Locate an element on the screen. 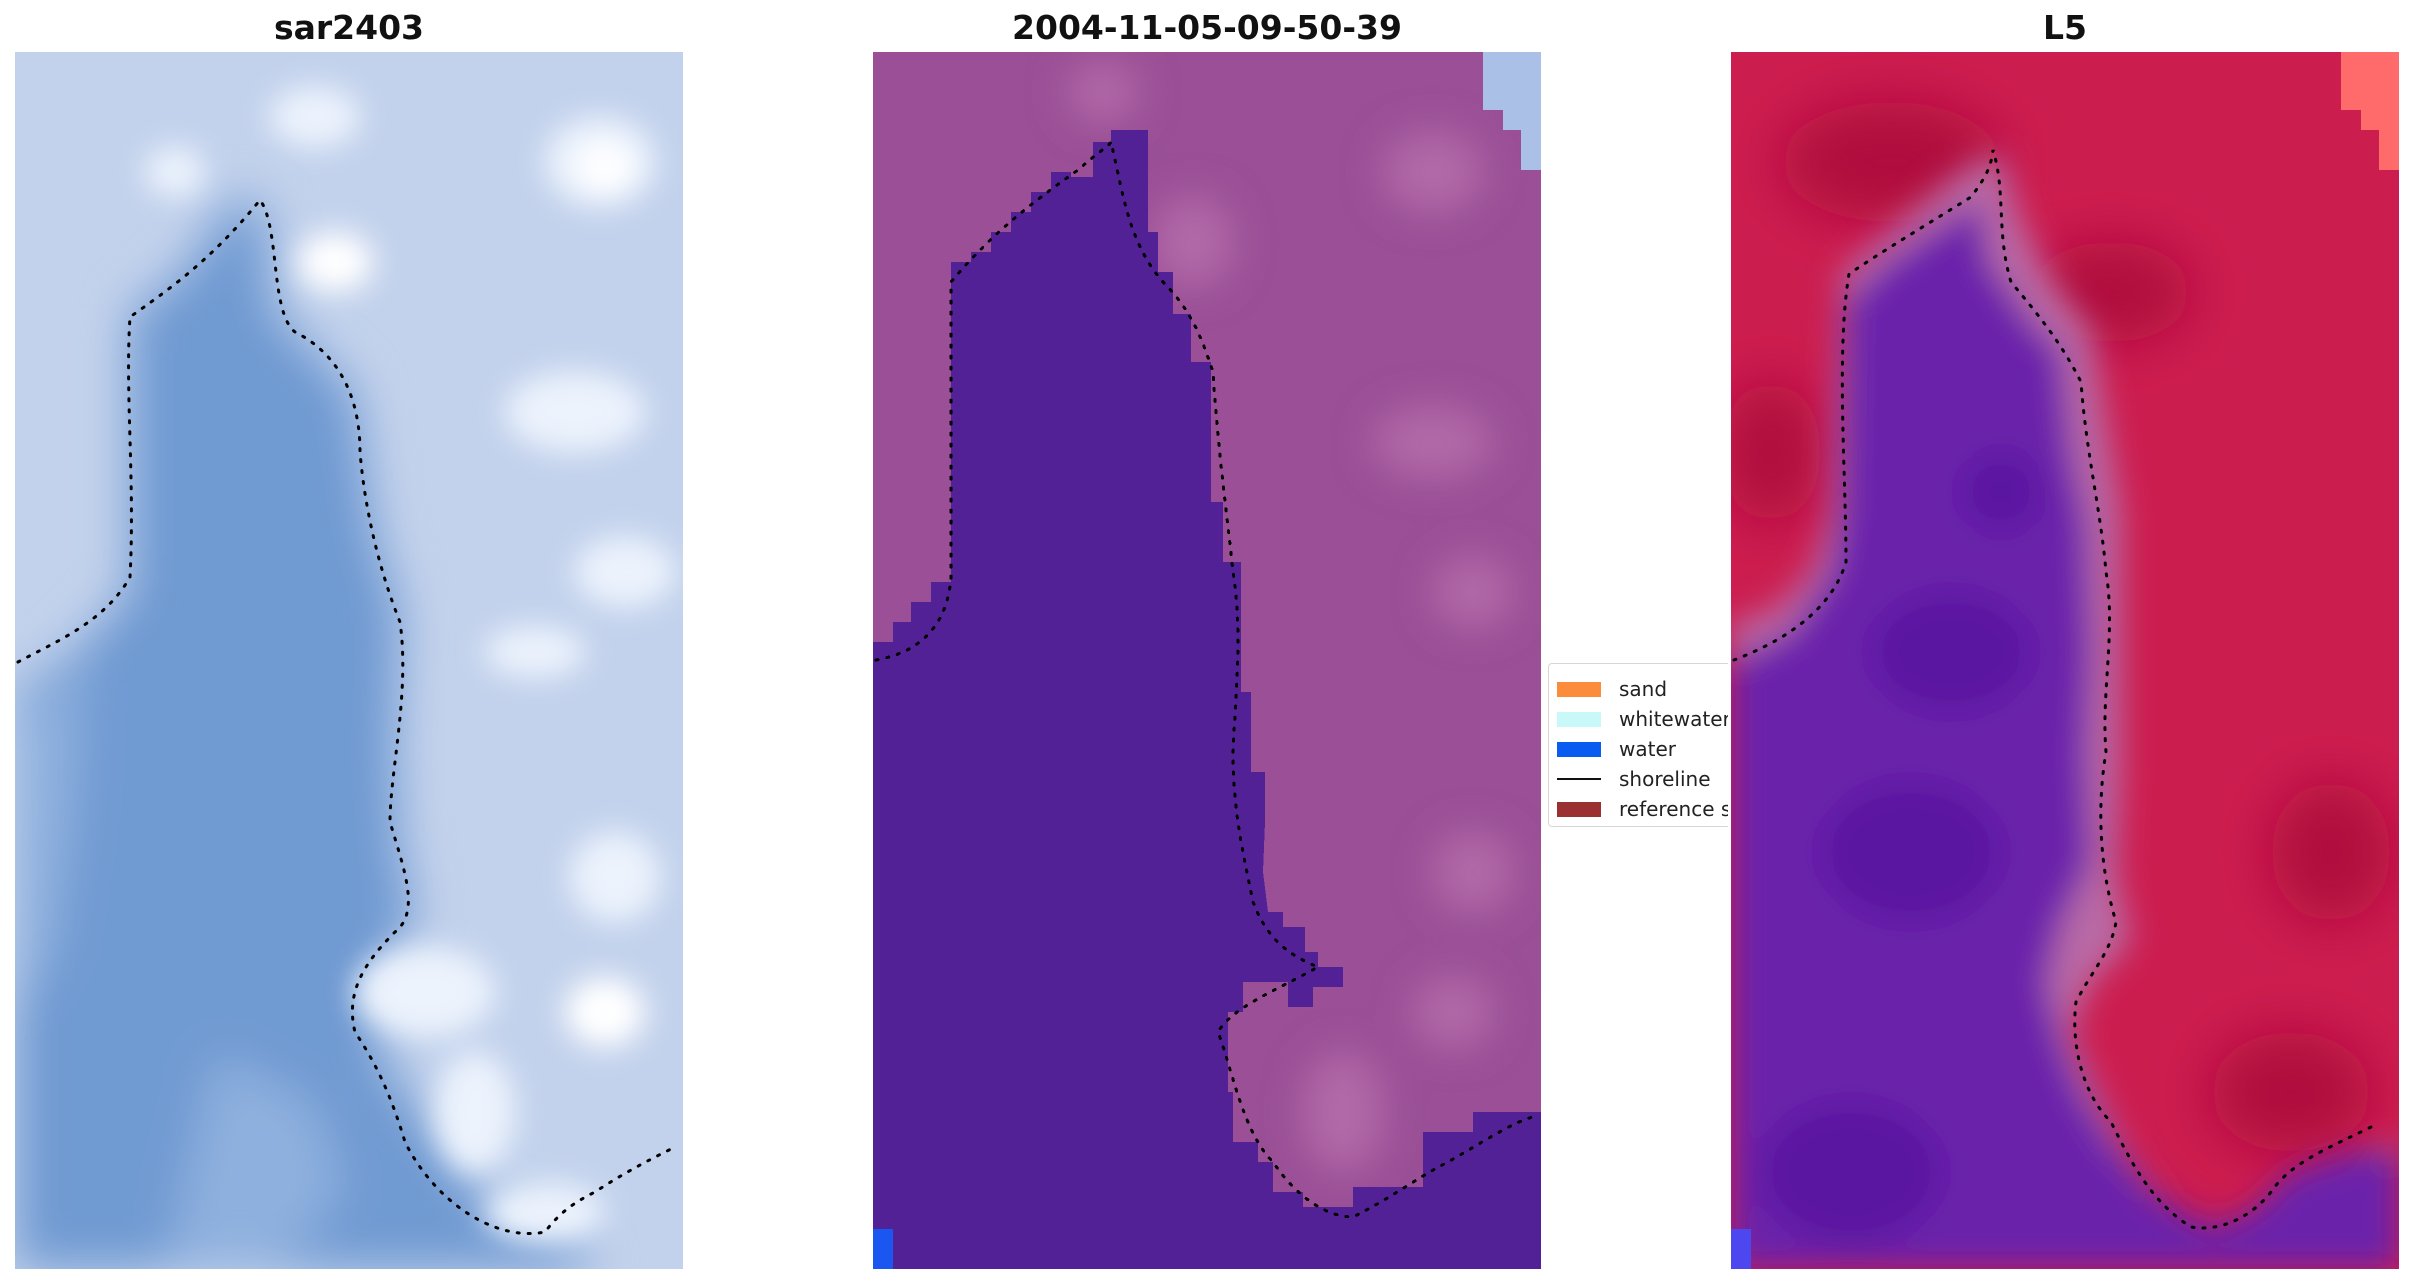 Image resolution: width=2411 pixels, height=1283 pixels. legend-label: whitewater is located at coordinates (1673, 719).